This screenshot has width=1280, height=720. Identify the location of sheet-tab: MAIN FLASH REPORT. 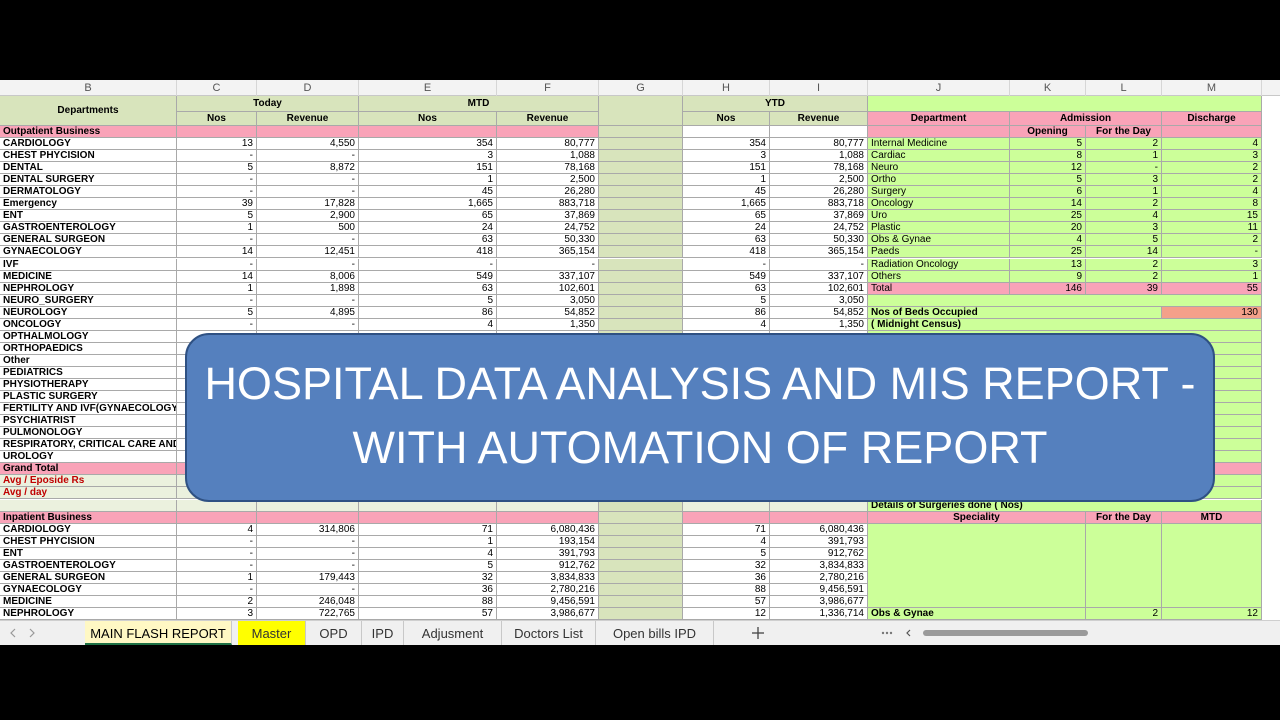
(158, 633).